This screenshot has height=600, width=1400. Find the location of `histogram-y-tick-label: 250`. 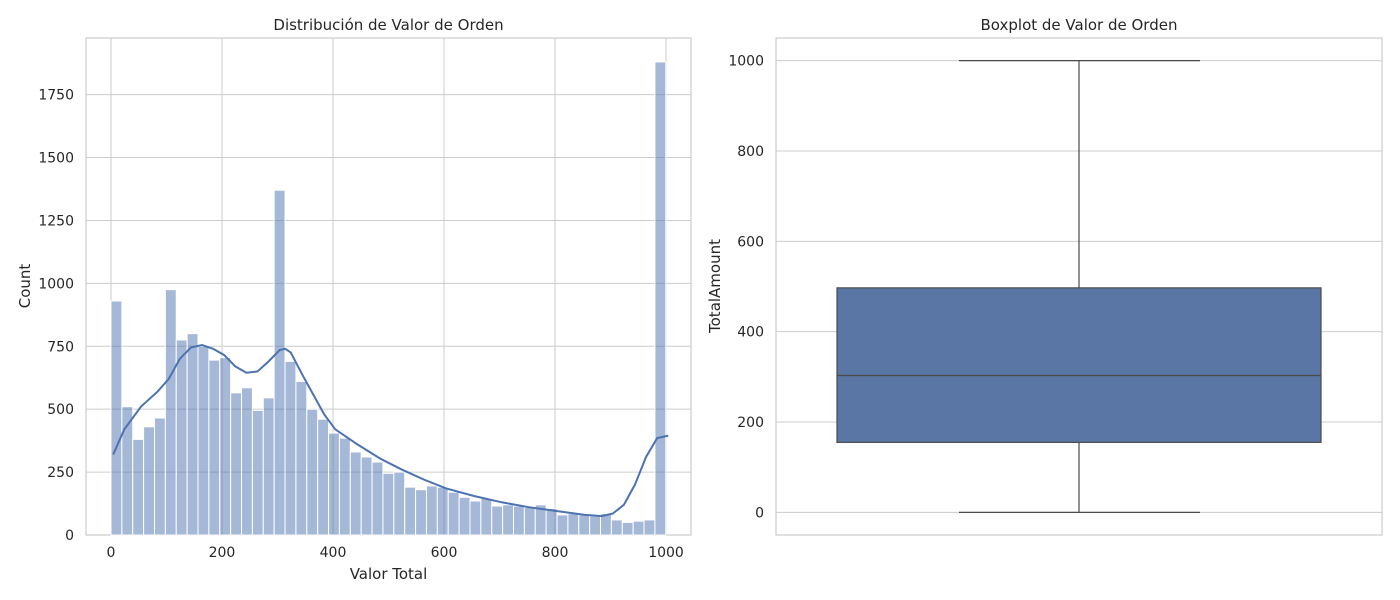

histogram-y-tick-label: 250 is located at coordinates (60, 473).